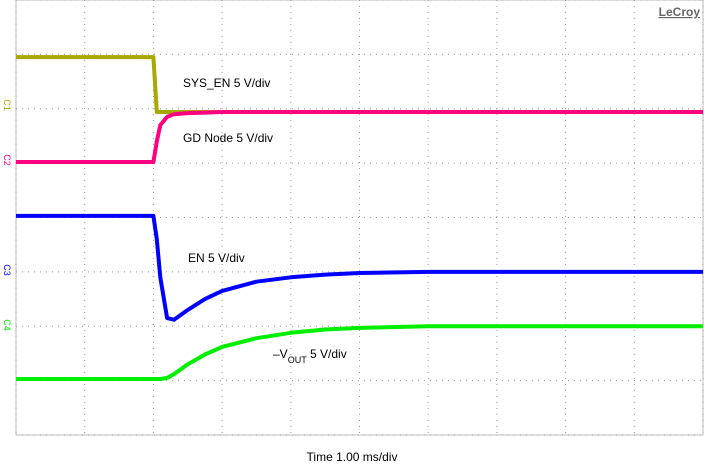 The image size is (704, 466). I want to click on brand: LeCroy, so click(680, 12).